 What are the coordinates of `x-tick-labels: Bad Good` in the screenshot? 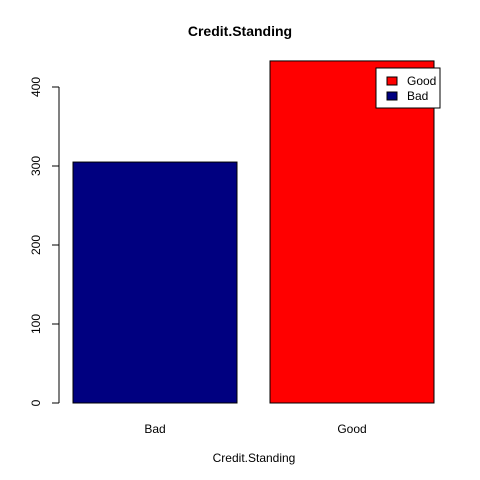 It's located at (255, 429).